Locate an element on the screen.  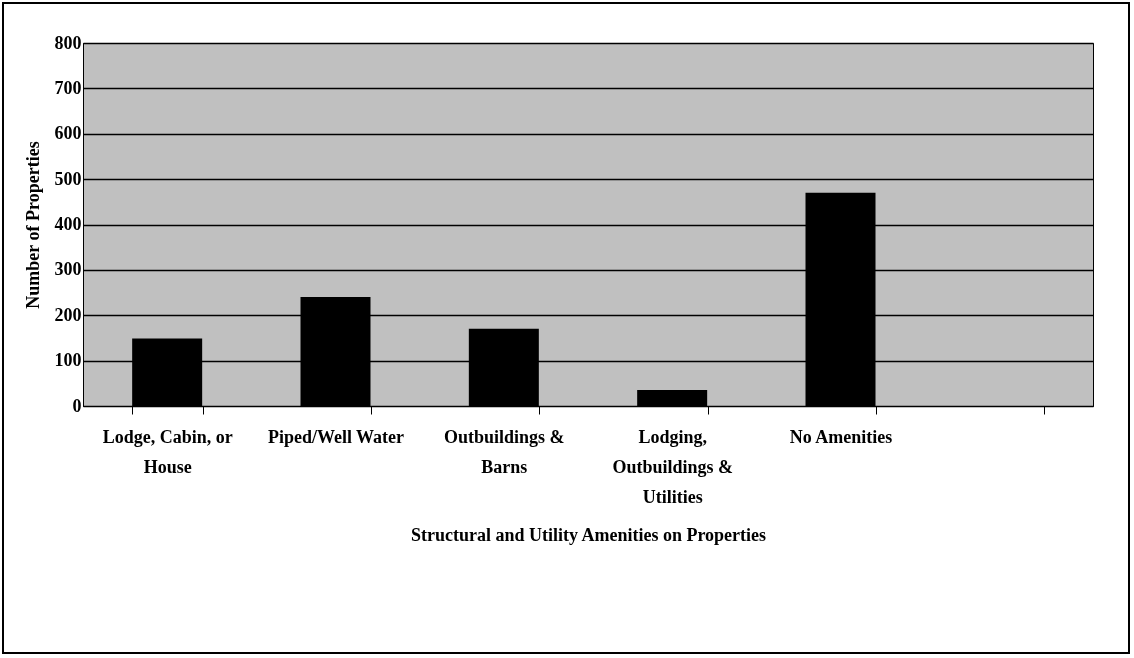
y-tick-label: 100 is located at coordinates (68, 360).